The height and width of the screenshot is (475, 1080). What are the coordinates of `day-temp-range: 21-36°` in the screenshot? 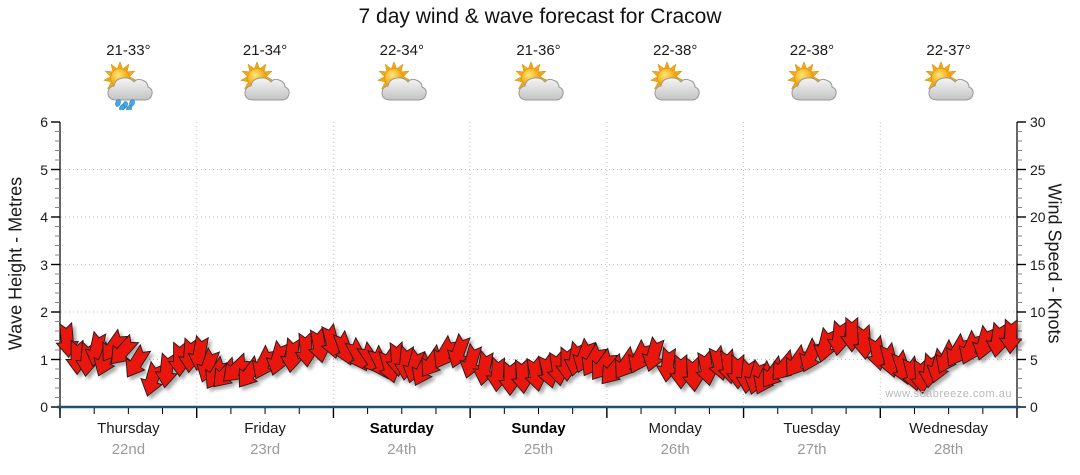 It's located at (538, 50).